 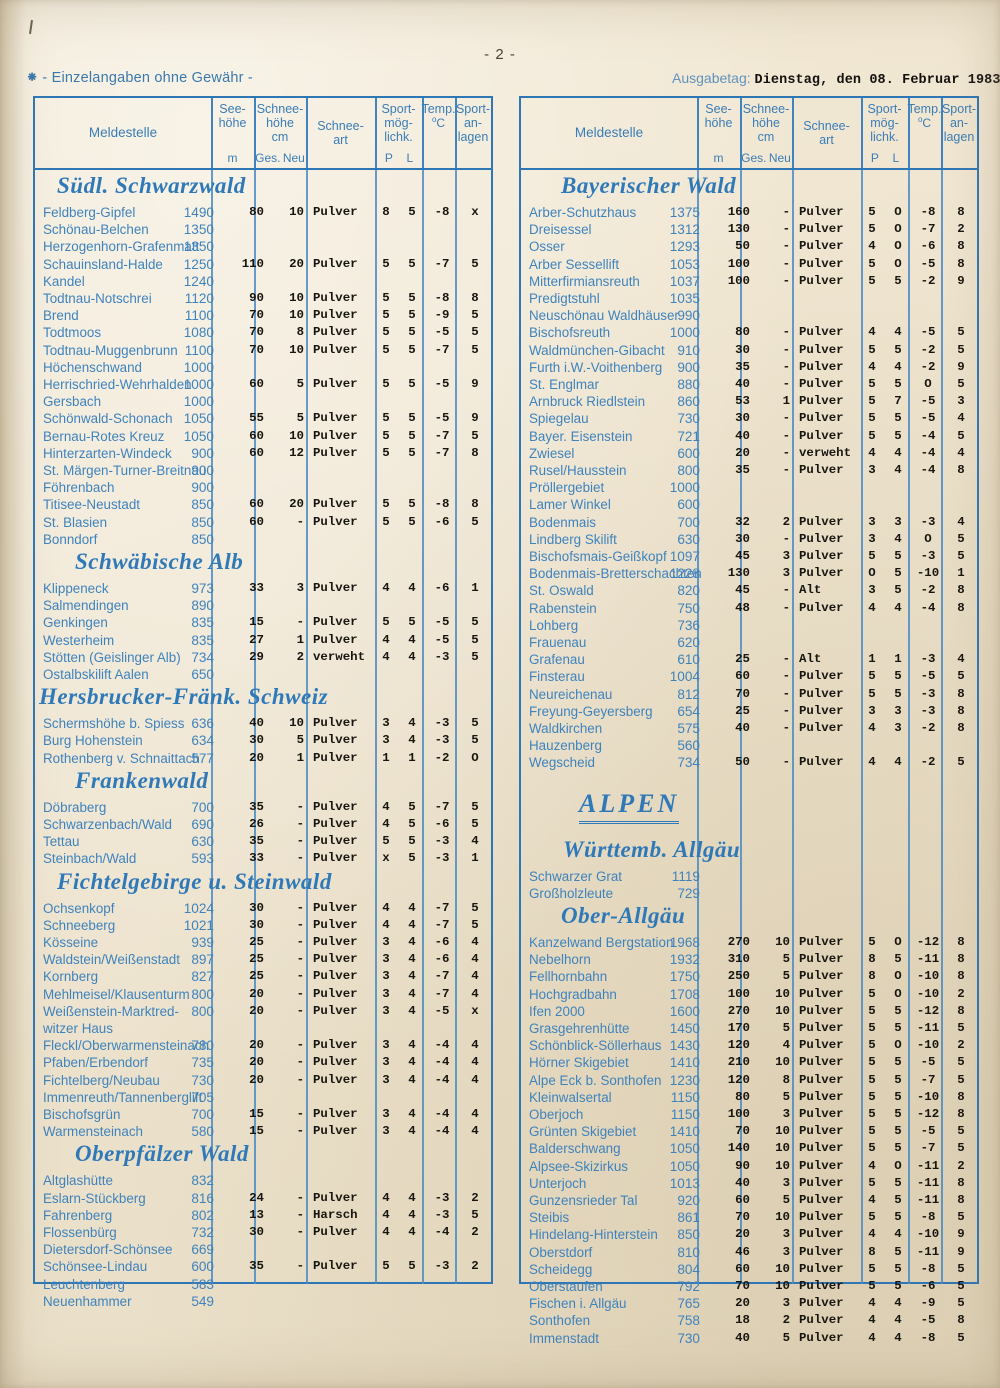 I want to click on table-row: Lindberg Skilift 630 30 - Pulver 3 4 O 5, so click(x=749, y=539).